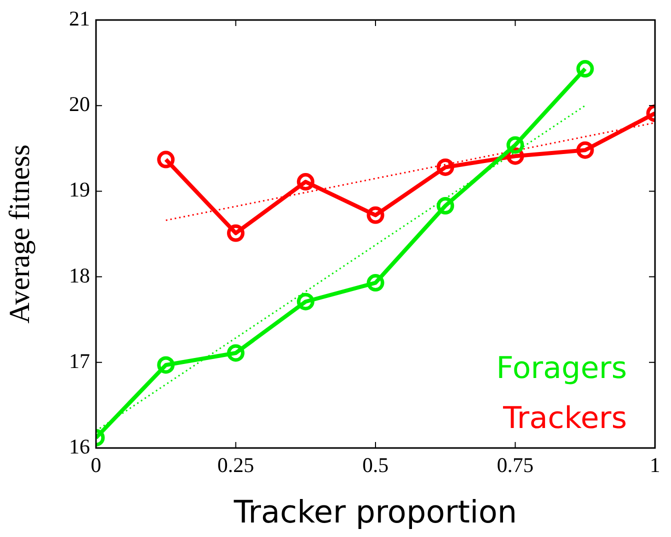  What do you see at coordinates (96, 465) in the screenshot?
I see `x-tick-label: 0` at bounding box center [96, 465].